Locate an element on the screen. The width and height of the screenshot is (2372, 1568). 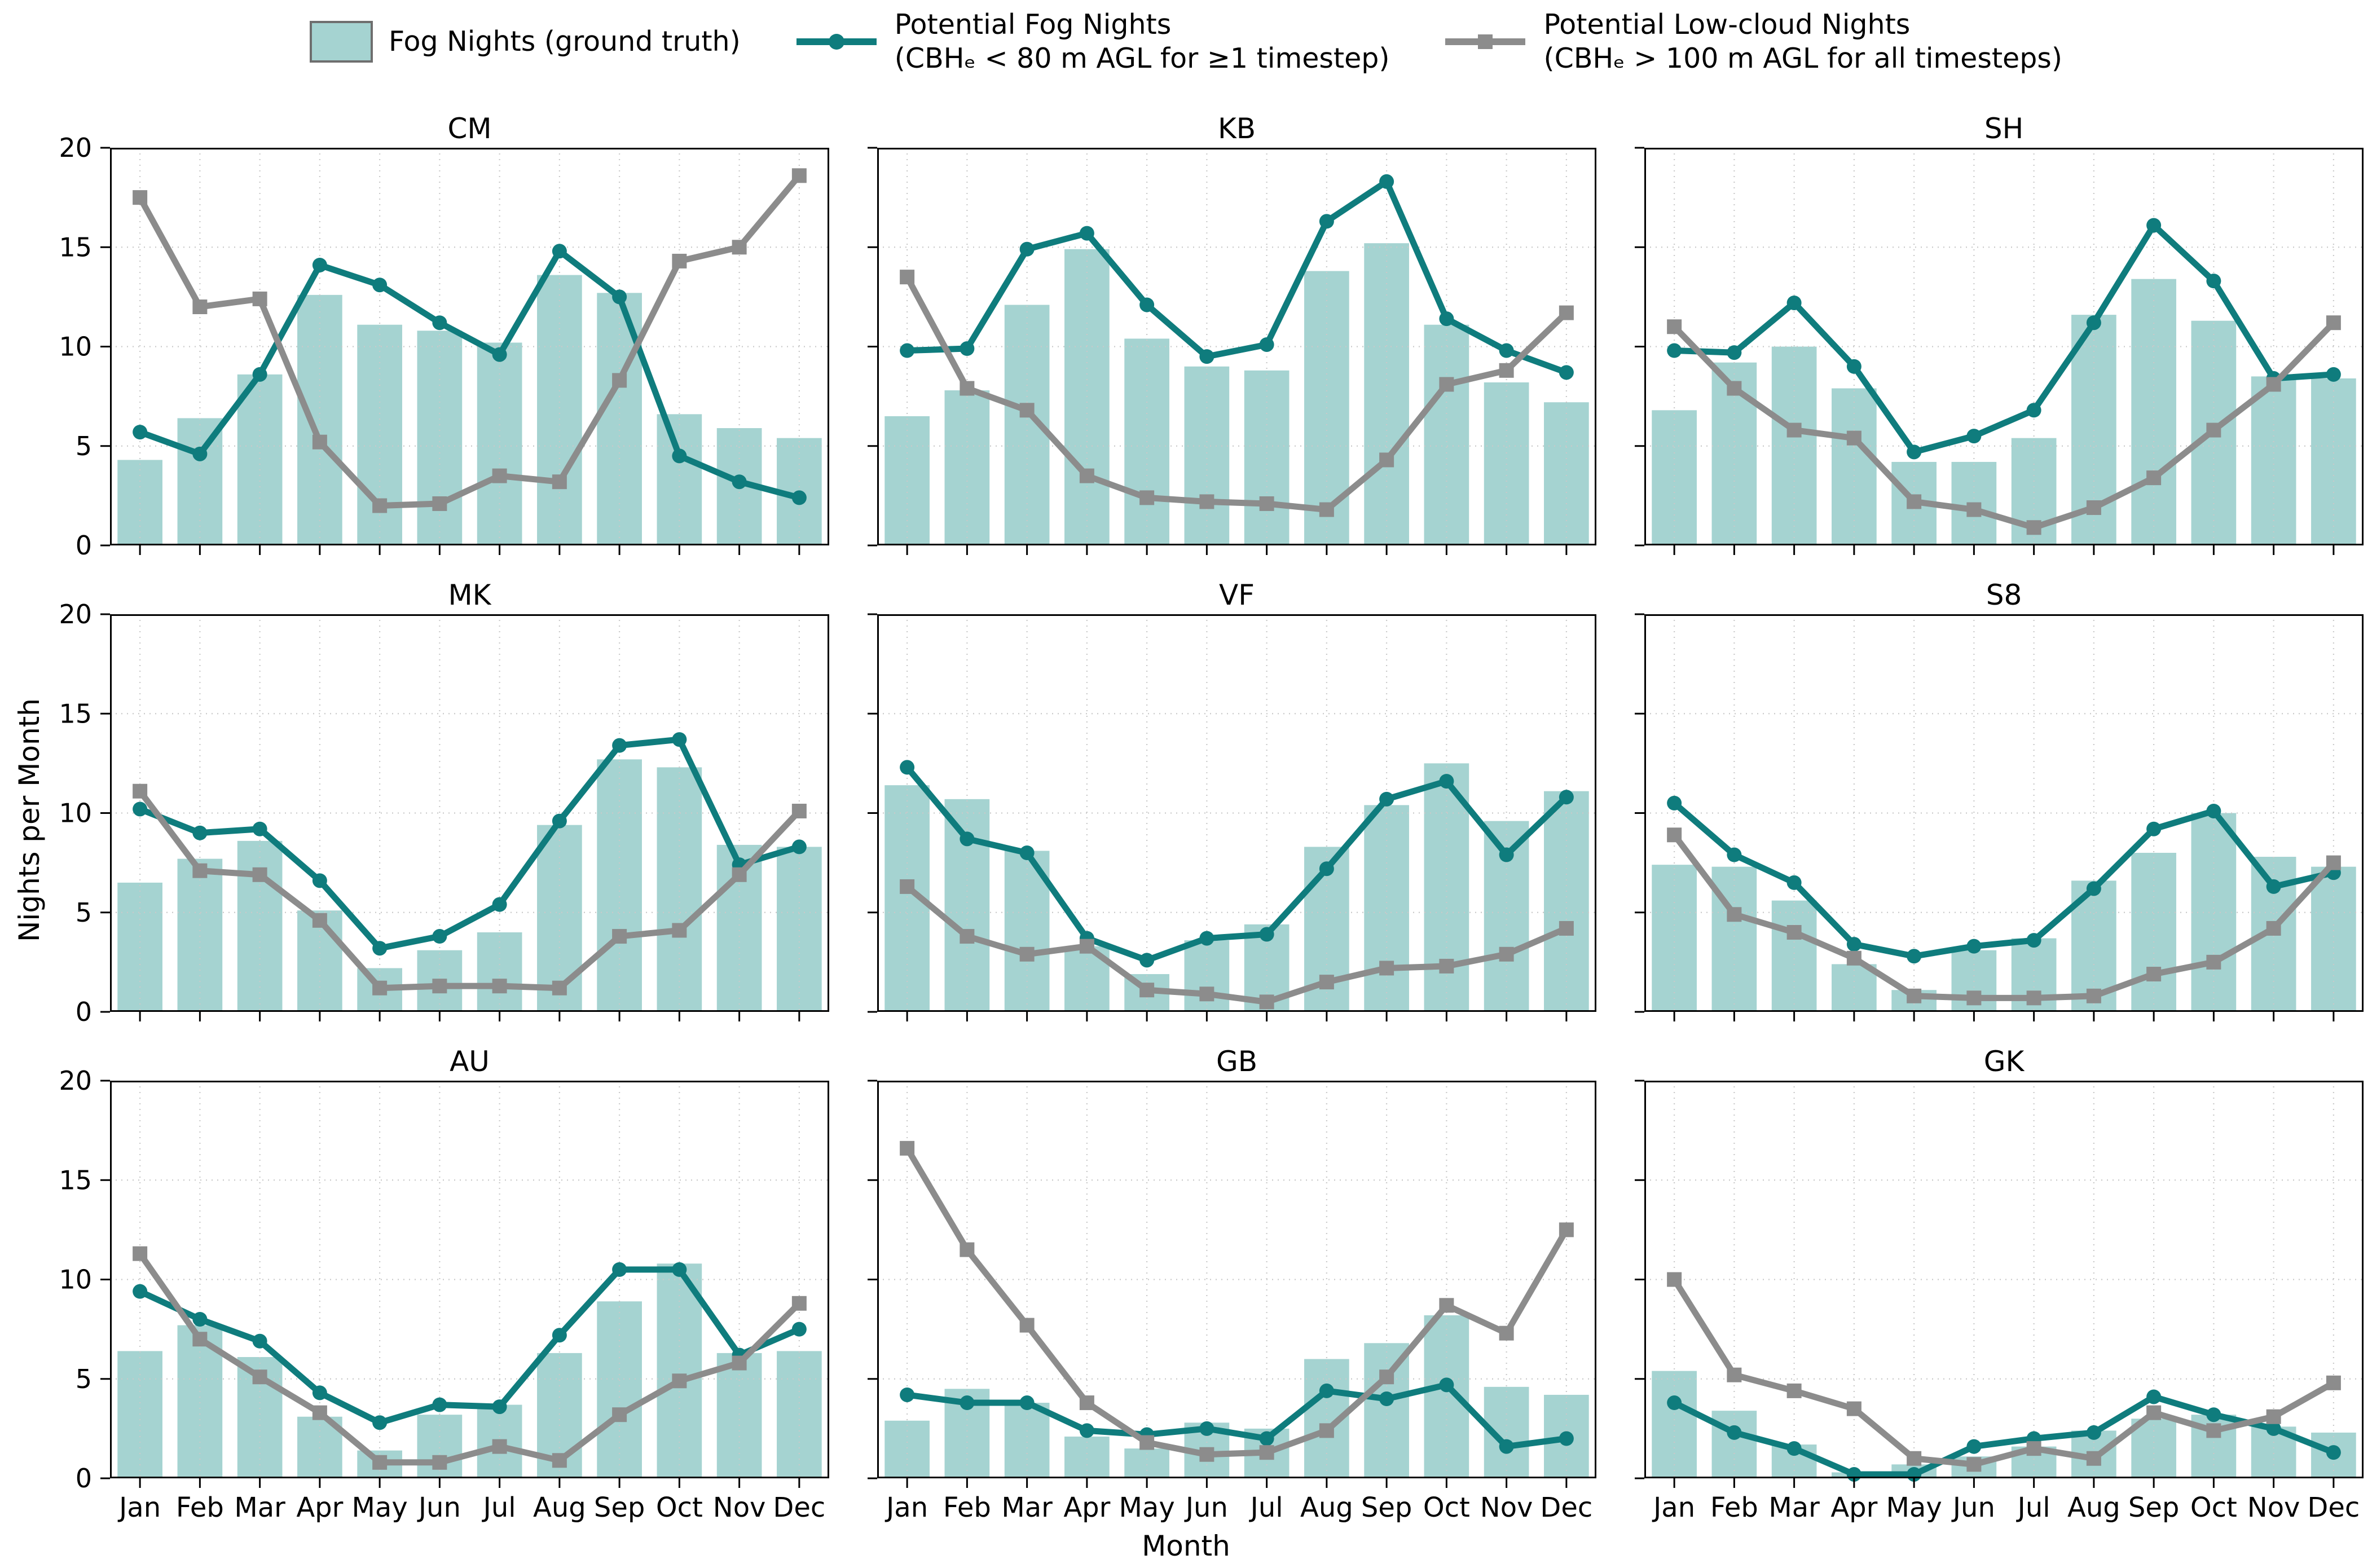
plot-area-VF is located at coordinates (1232, 817).